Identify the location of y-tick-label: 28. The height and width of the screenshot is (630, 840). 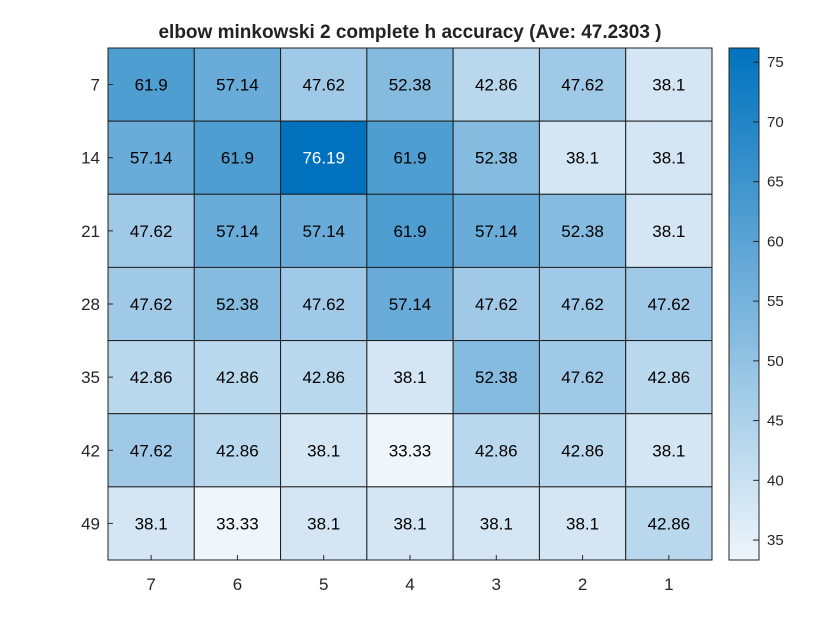
(90, 304).